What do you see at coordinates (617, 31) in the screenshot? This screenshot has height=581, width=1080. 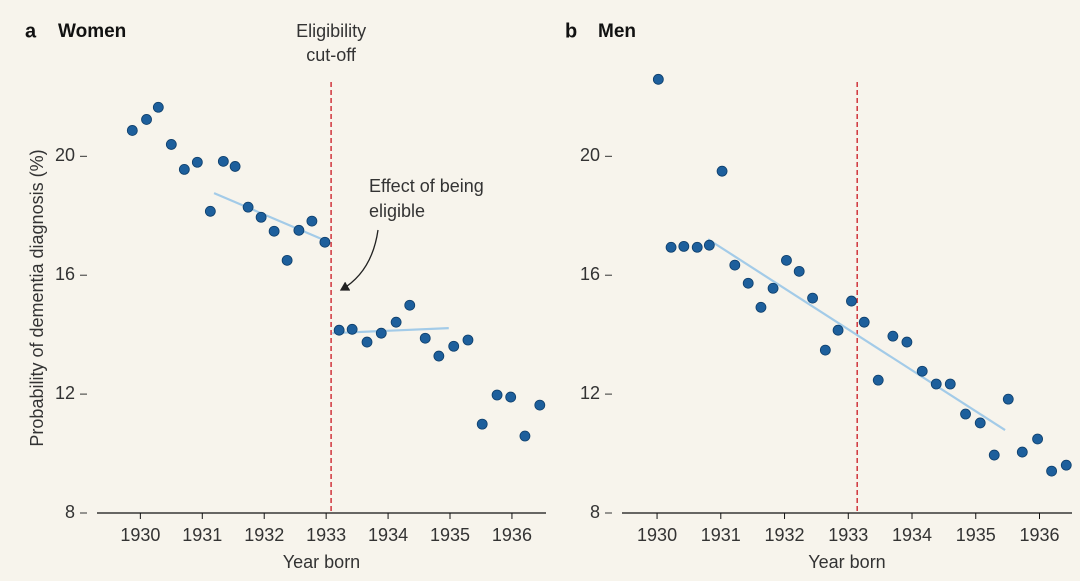 I see `panel-title: Men` at bounding box center [617, 31].